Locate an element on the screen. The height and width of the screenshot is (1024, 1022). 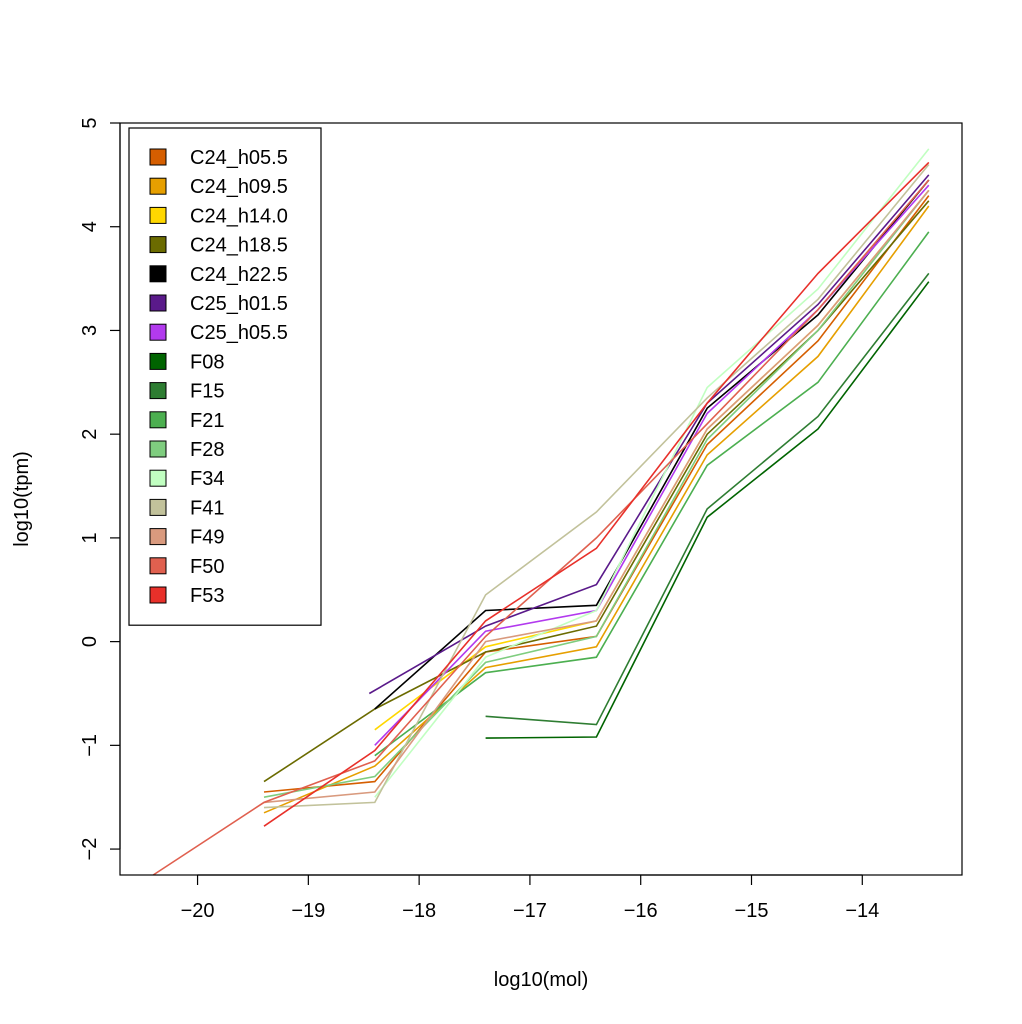
y-tick-label: 0 is located at coordinates (90, 641).